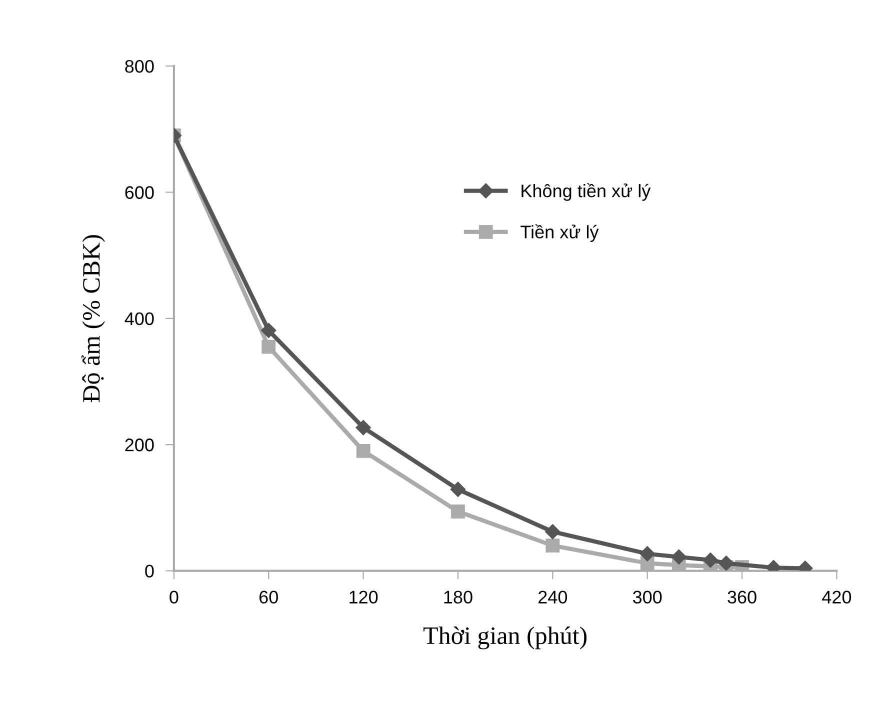 Image resolution: width=892 pixels, height=718 pixels. Describe the element at coordinates (553, 597) in the screenshot. I see `x-tick-label: 240` at that location.